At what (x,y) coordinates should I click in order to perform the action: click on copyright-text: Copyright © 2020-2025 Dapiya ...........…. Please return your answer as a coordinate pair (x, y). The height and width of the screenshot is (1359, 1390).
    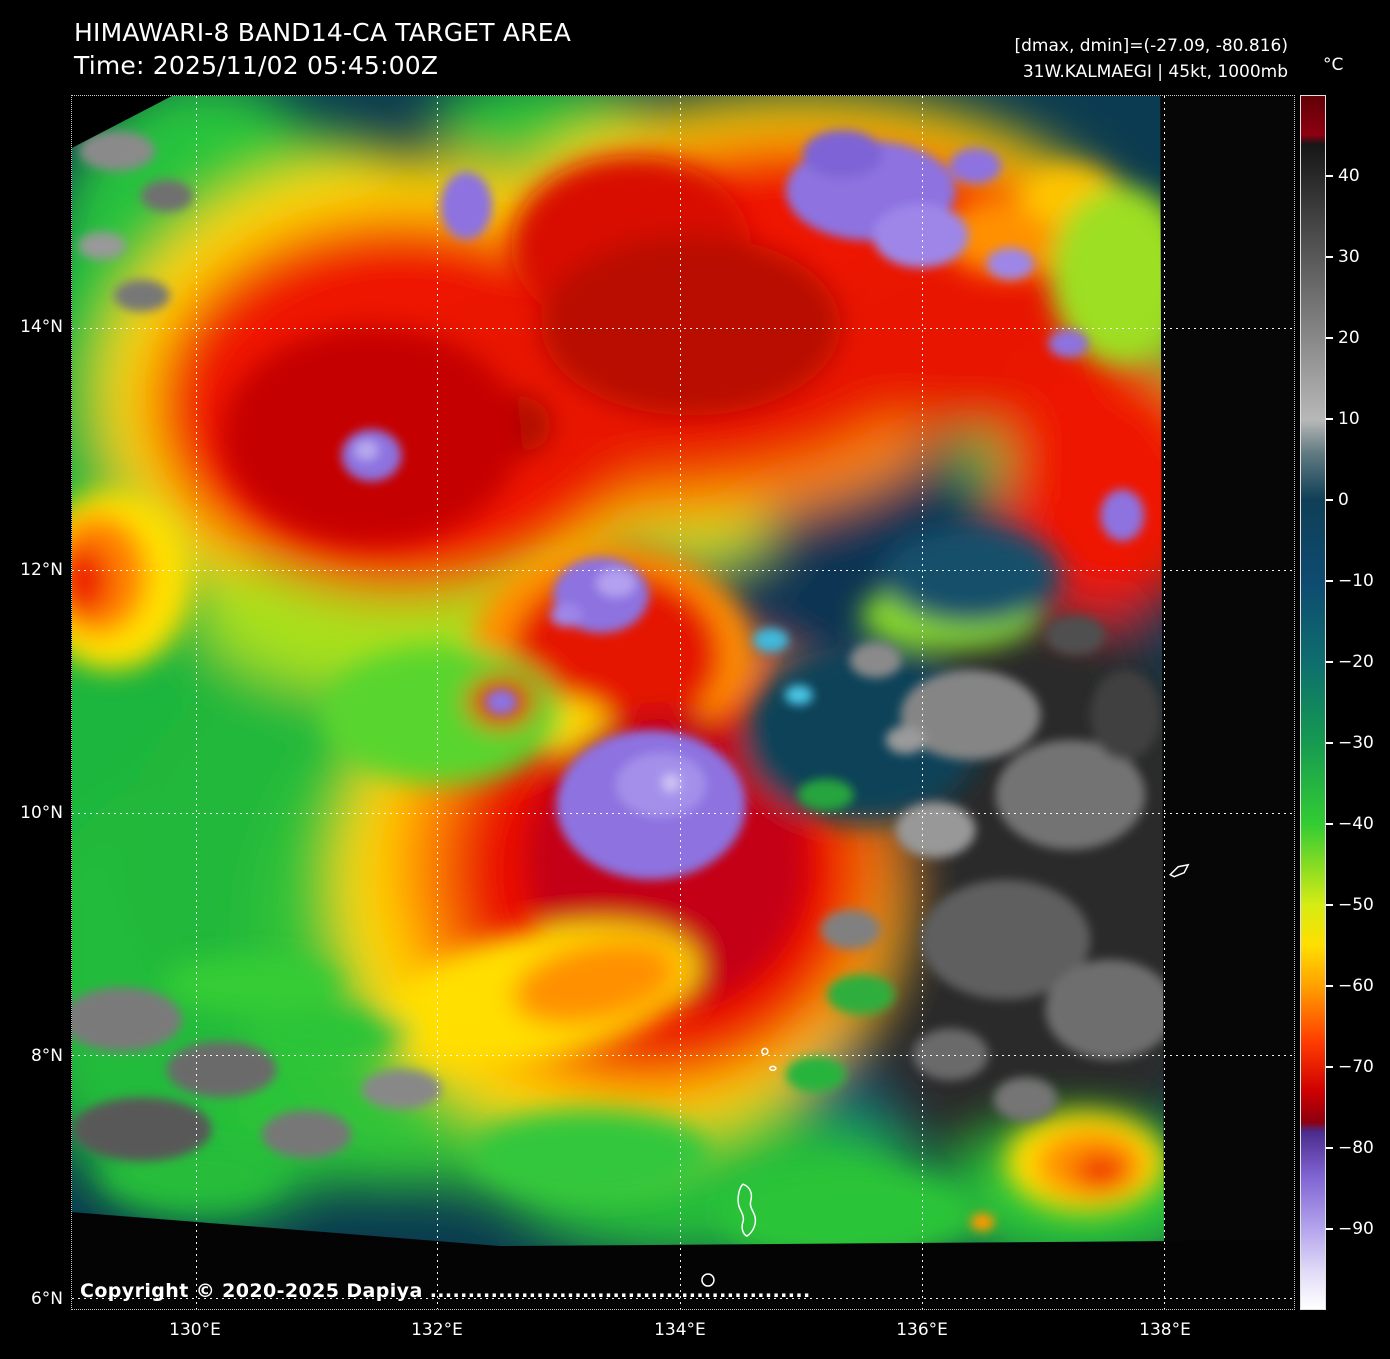
    Looking at the image, I should click on (445, 1291).